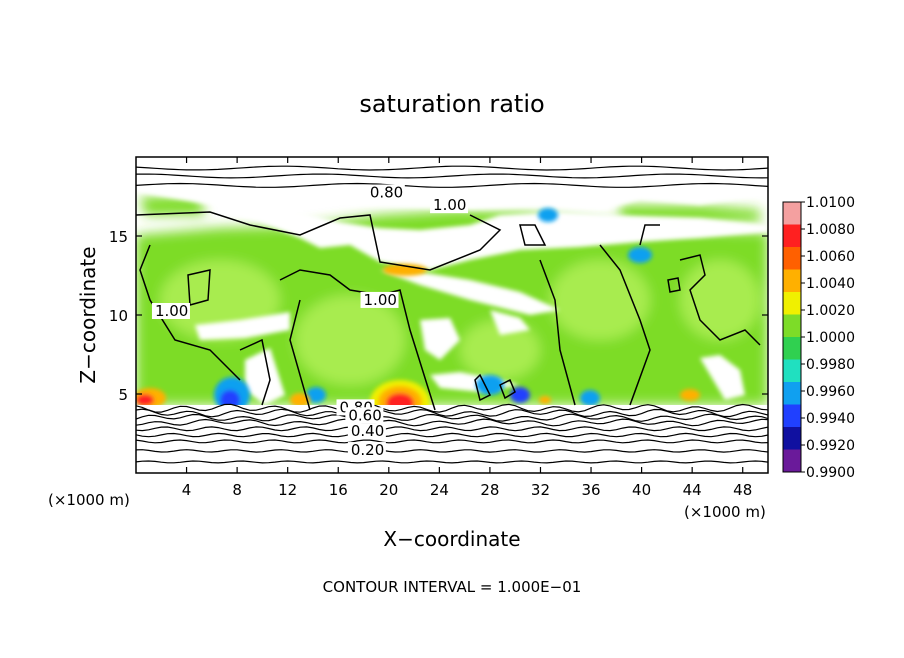 Image resolution: width=904 pixels, height=658 pixels. I want to click on colorbar-label: 1.0020, so click(830, 311).